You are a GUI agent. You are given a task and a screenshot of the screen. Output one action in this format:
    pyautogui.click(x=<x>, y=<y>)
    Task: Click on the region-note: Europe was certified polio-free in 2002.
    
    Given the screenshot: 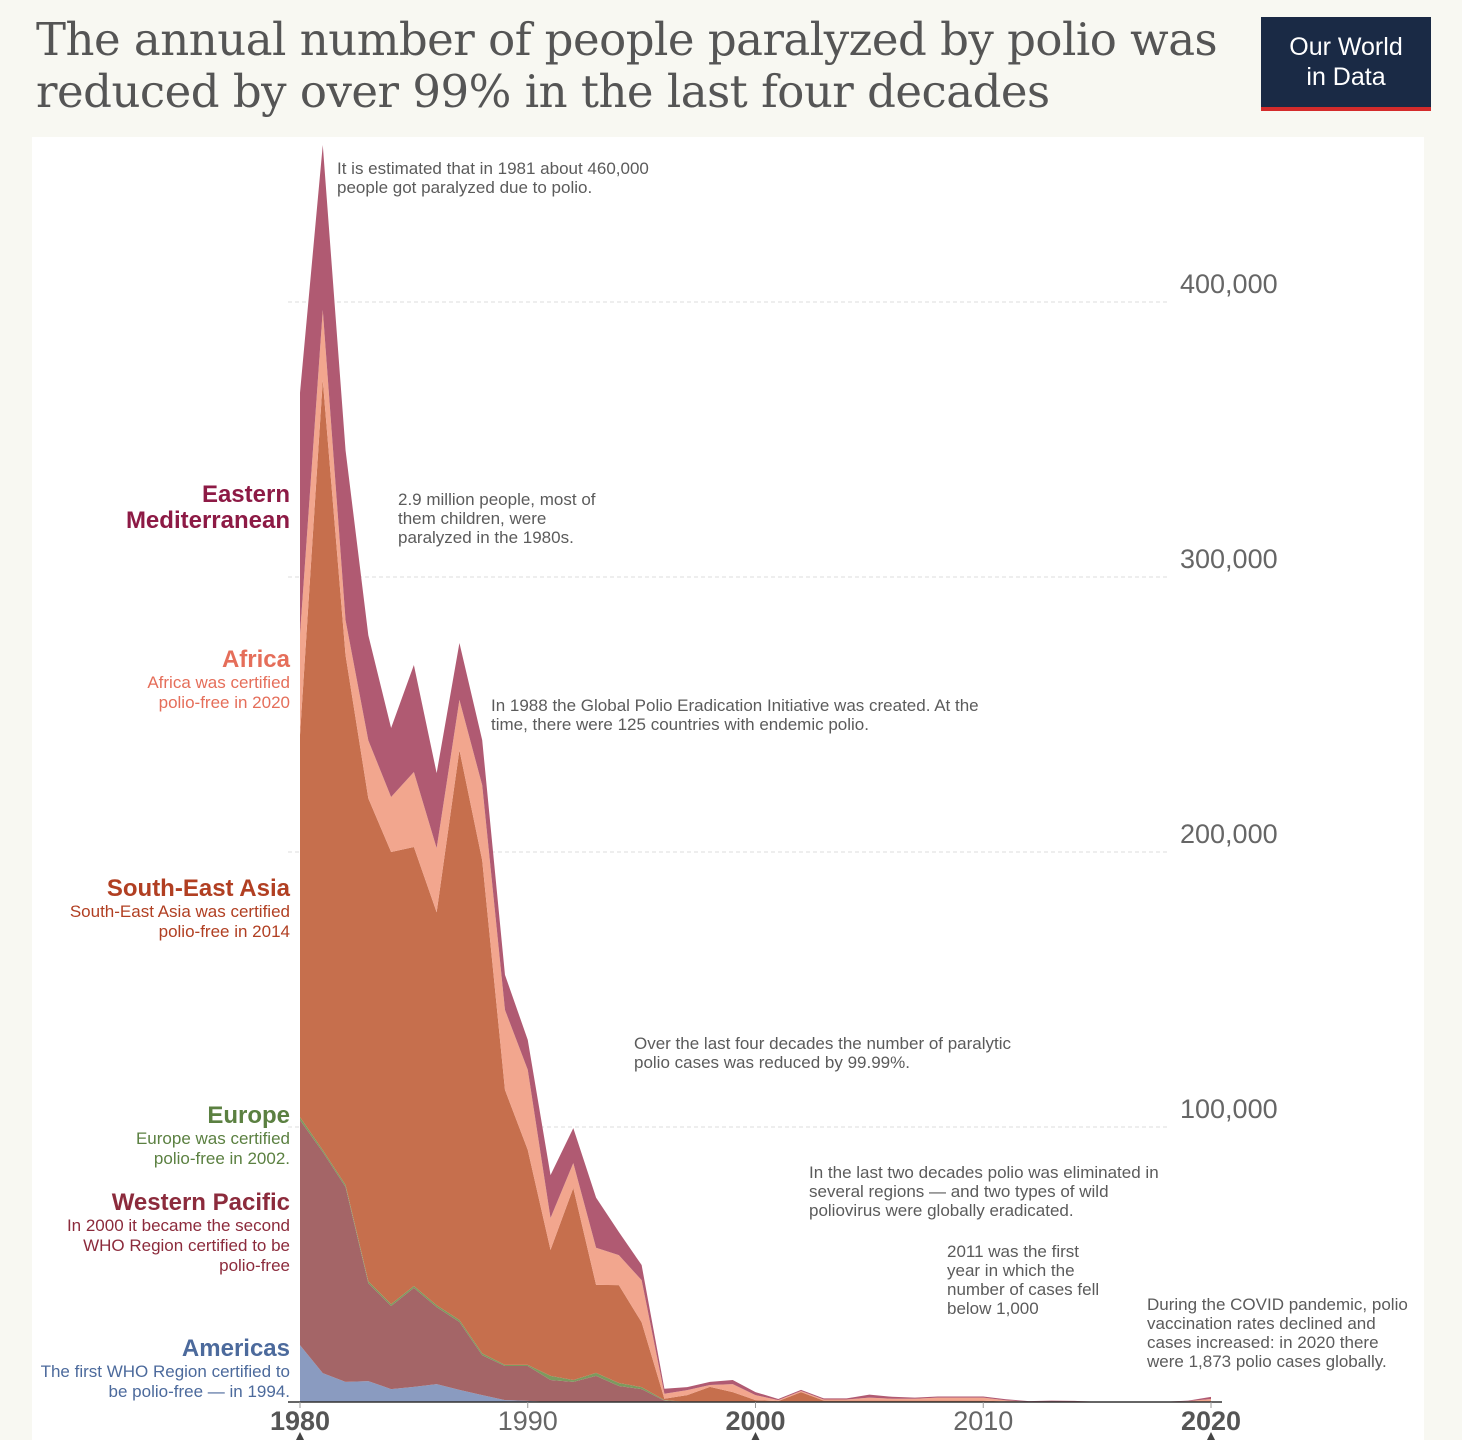 What is the action you would take?
    pyautogui.click(x=212, y=1148)
    